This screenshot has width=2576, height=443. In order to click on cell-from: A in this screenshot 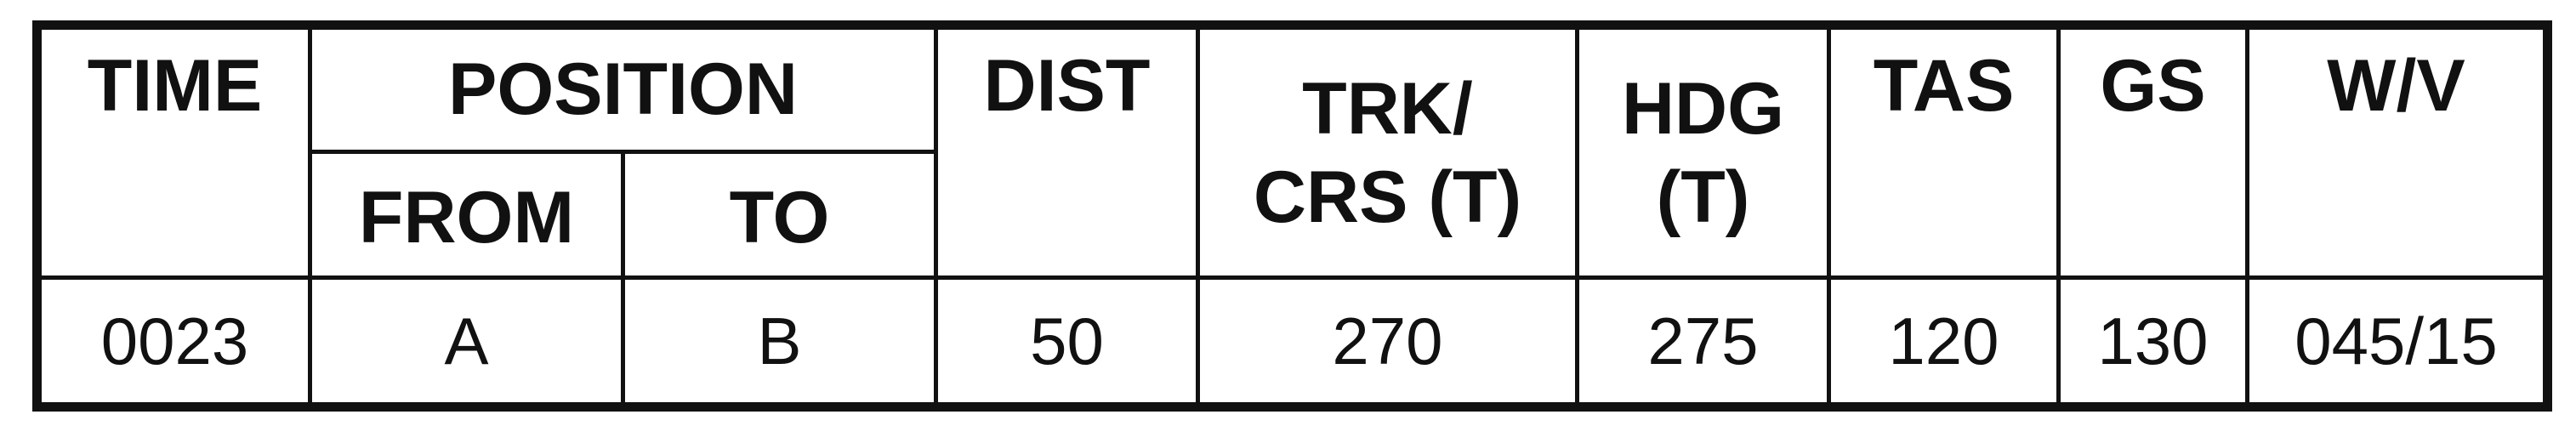, I will do `click(466, 342)`.